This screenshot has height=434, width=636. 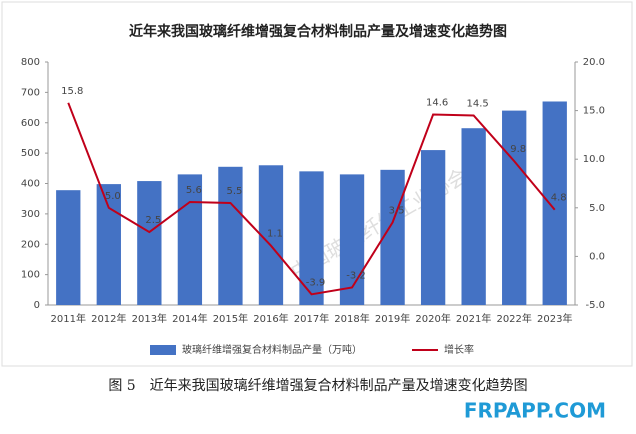 What do you see at coordinates (30, 153) in the screenshot?
I see `y-tick-label: 500` at bounding box center [30, 153].